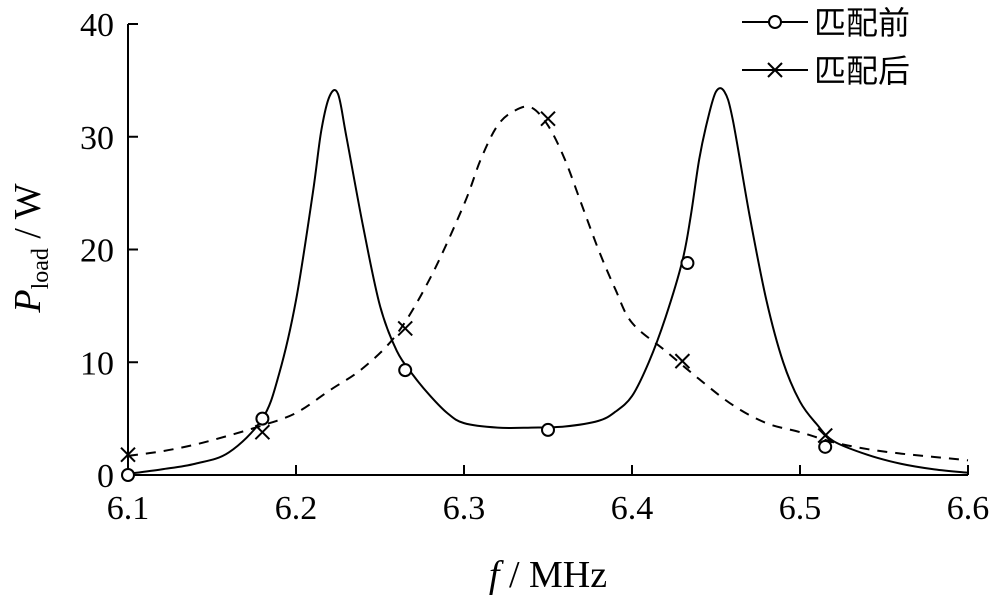 The image size is (1000, 600). I want to click on legend-label: 匹配前, so click(862, 23).